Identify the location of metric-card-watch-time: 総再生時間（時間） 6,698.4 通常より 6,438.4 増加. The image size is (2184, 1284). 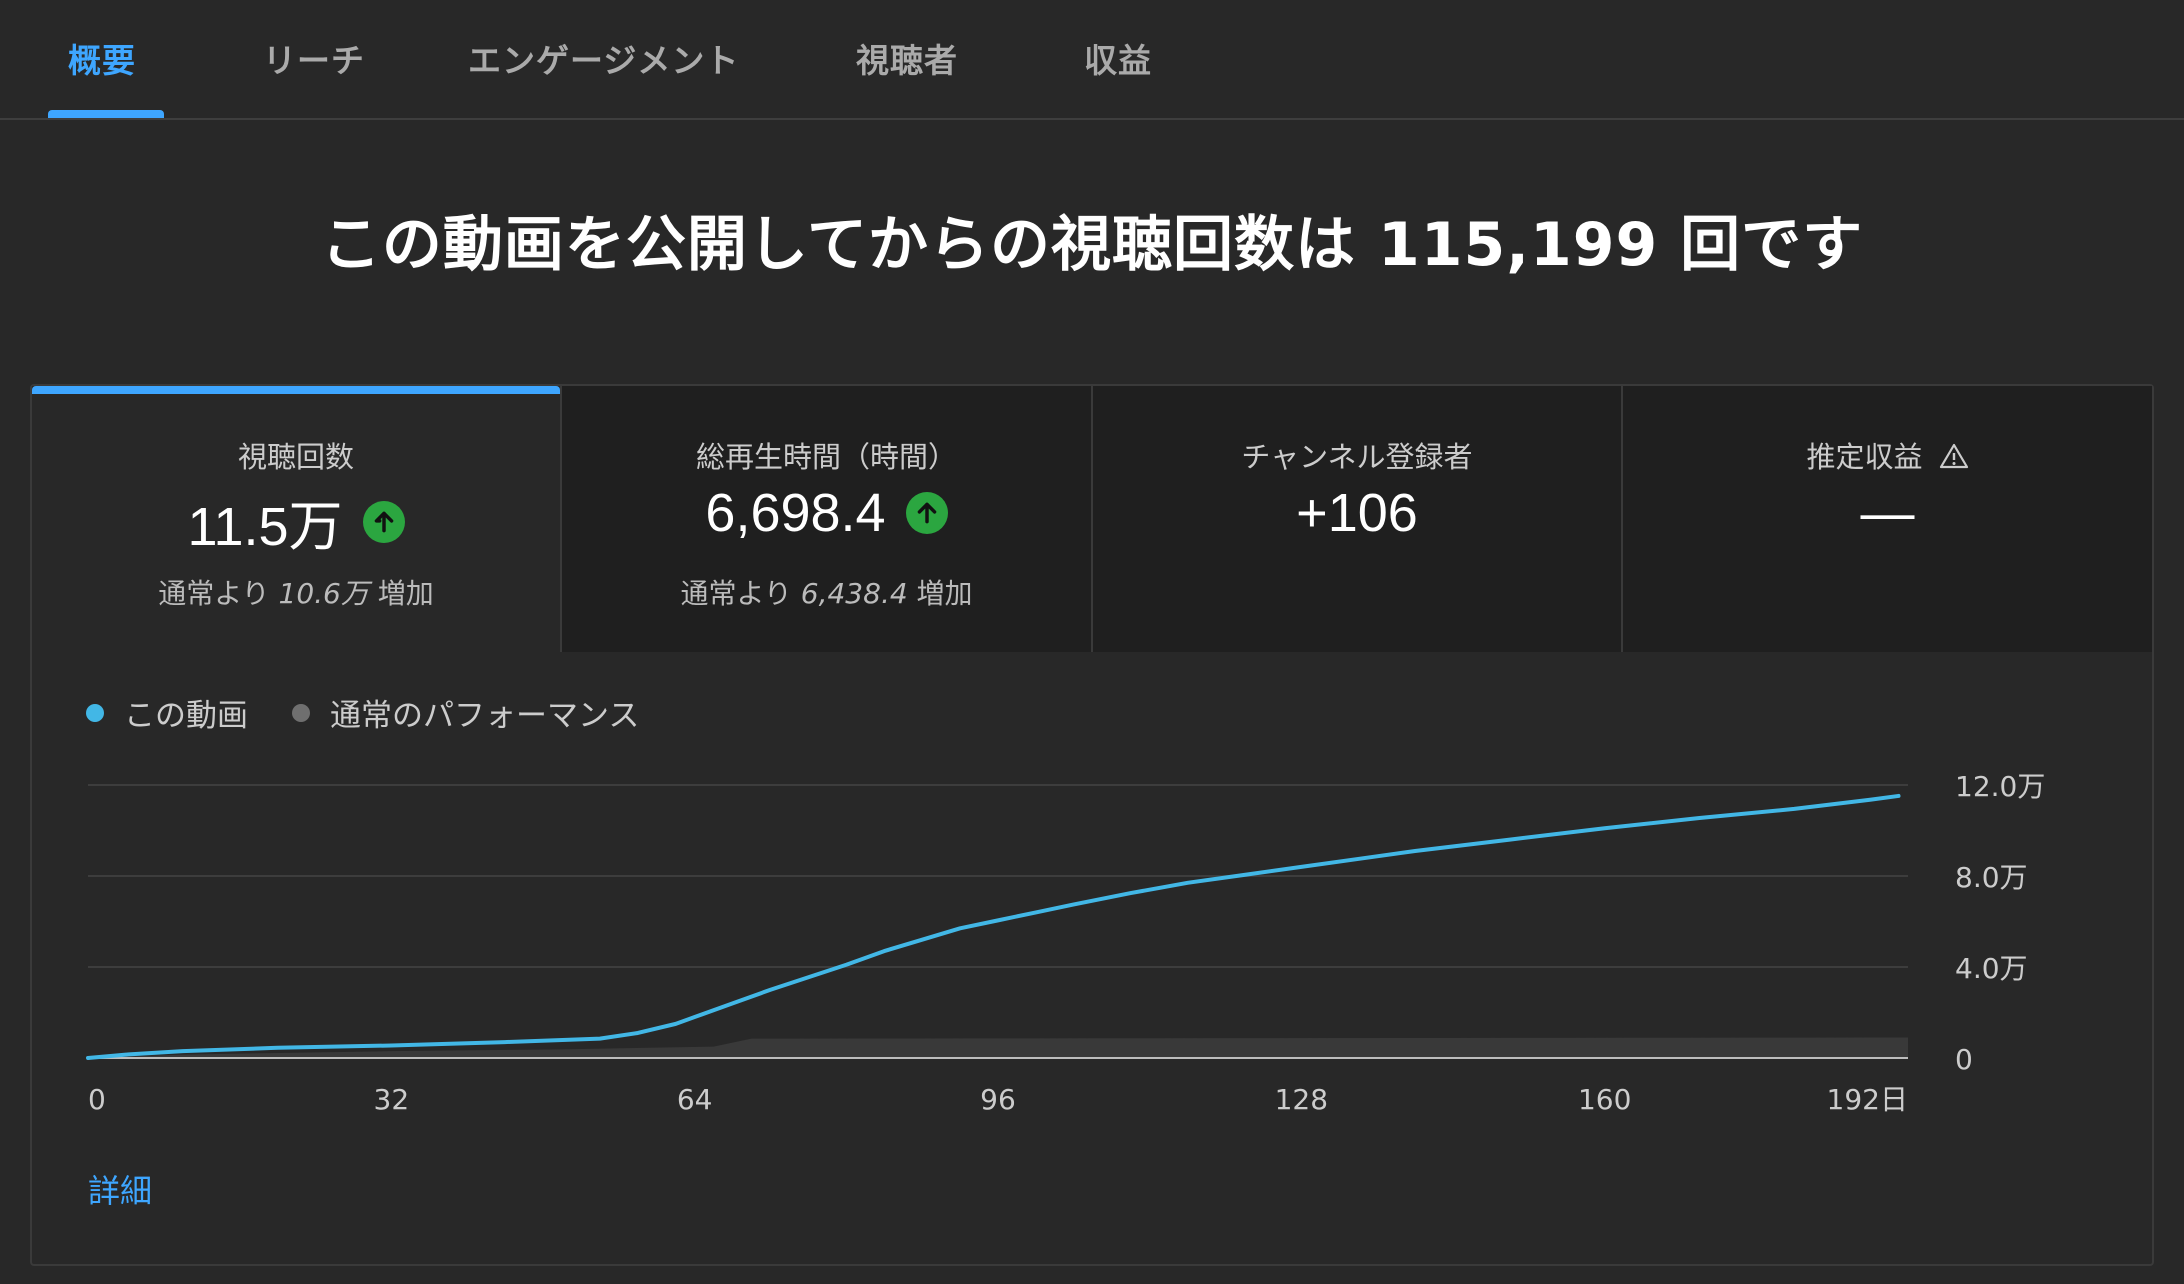
(827, 519).